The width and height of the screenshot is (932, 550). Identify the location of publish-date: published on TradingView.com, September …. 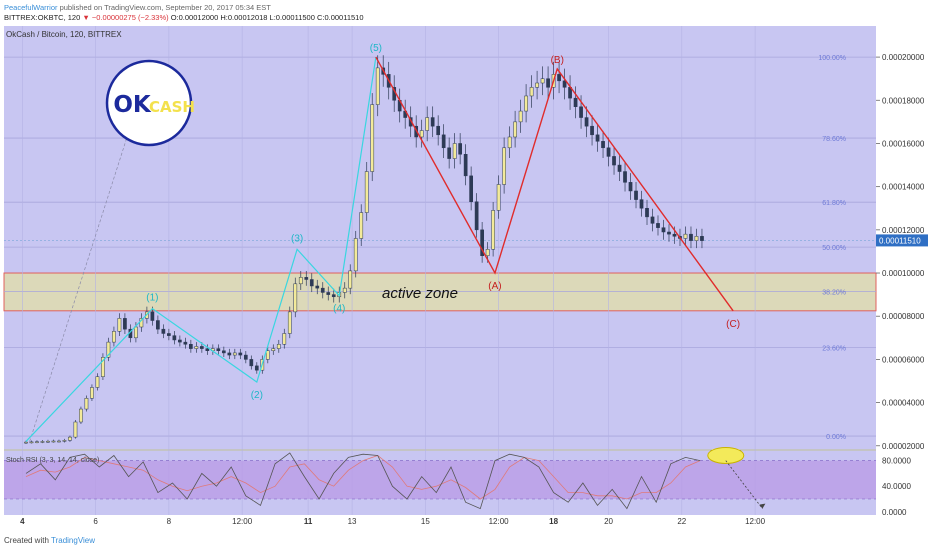
(165, 7).